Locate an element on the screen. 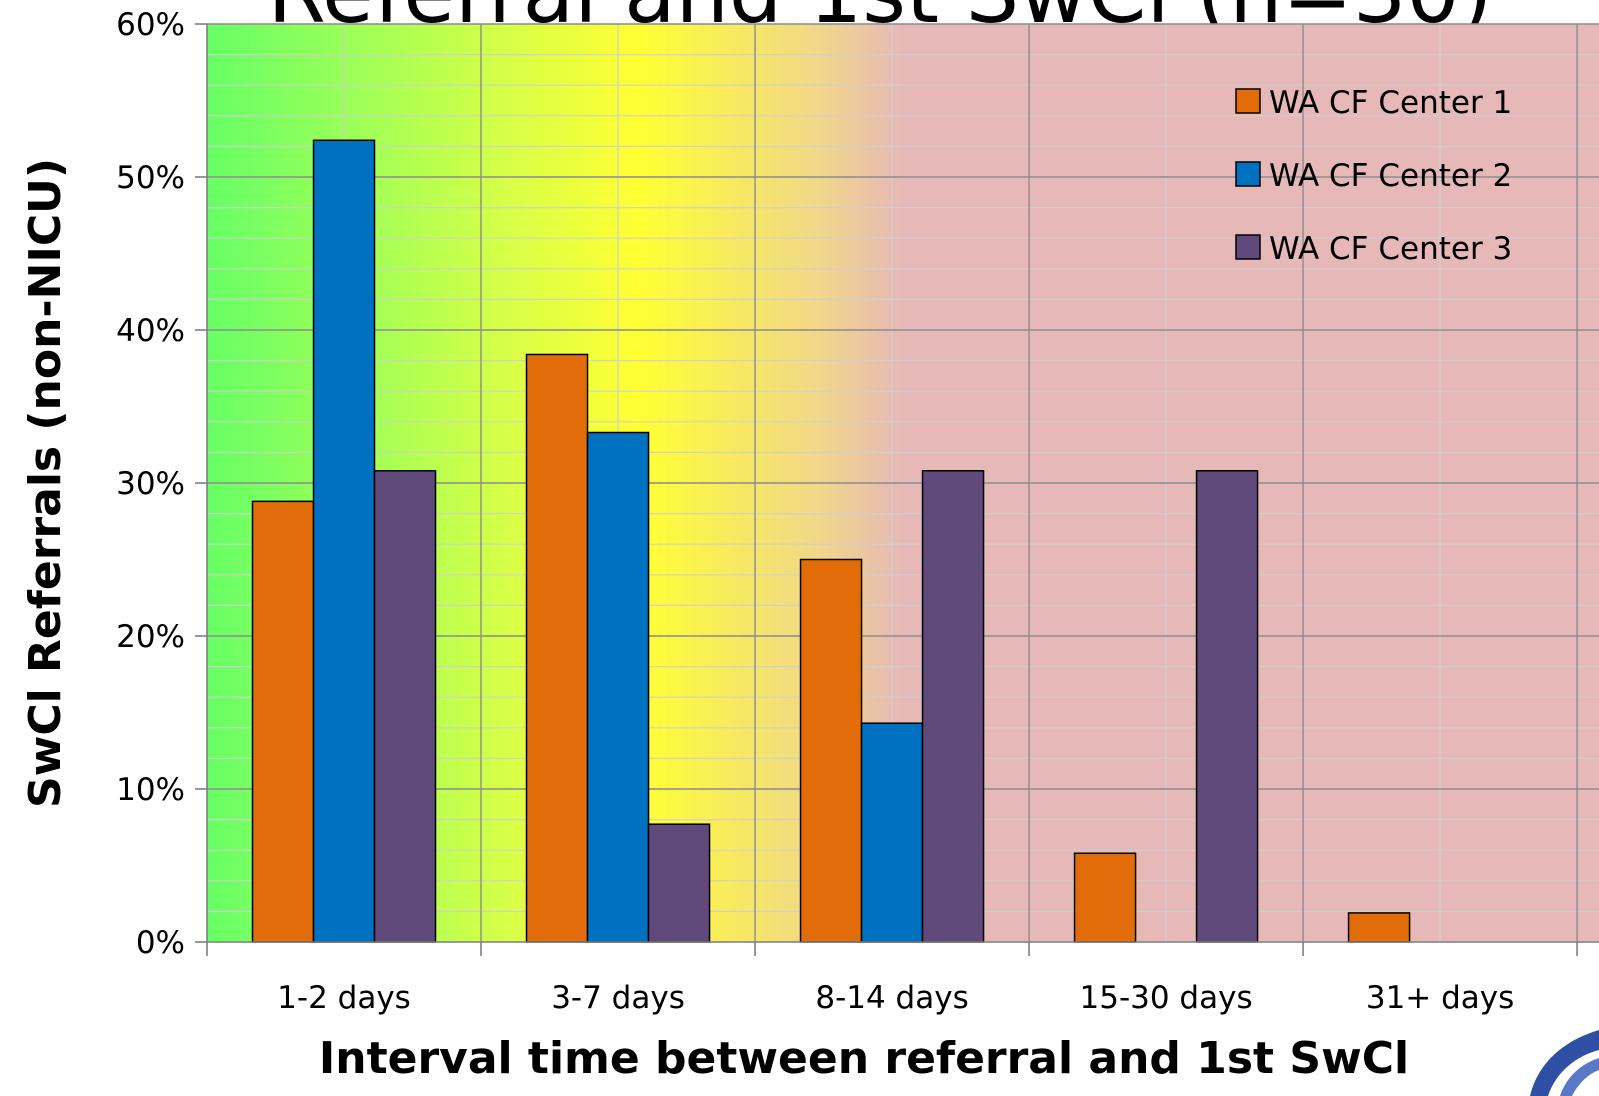  y-tick-label: 30% is located at coordinates (150, 484).